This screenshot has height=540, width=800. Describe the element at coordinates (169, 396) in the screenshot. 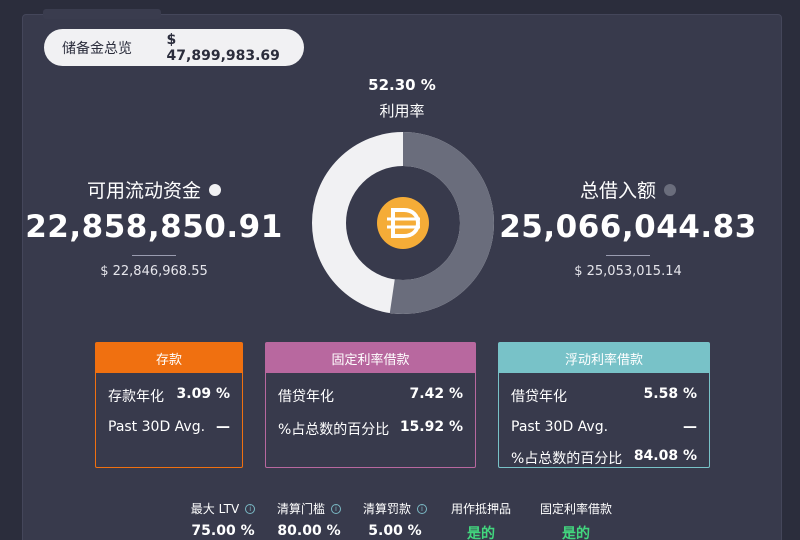

I see `deposit-apy-row: 存款年化 3.09 %` at that location.